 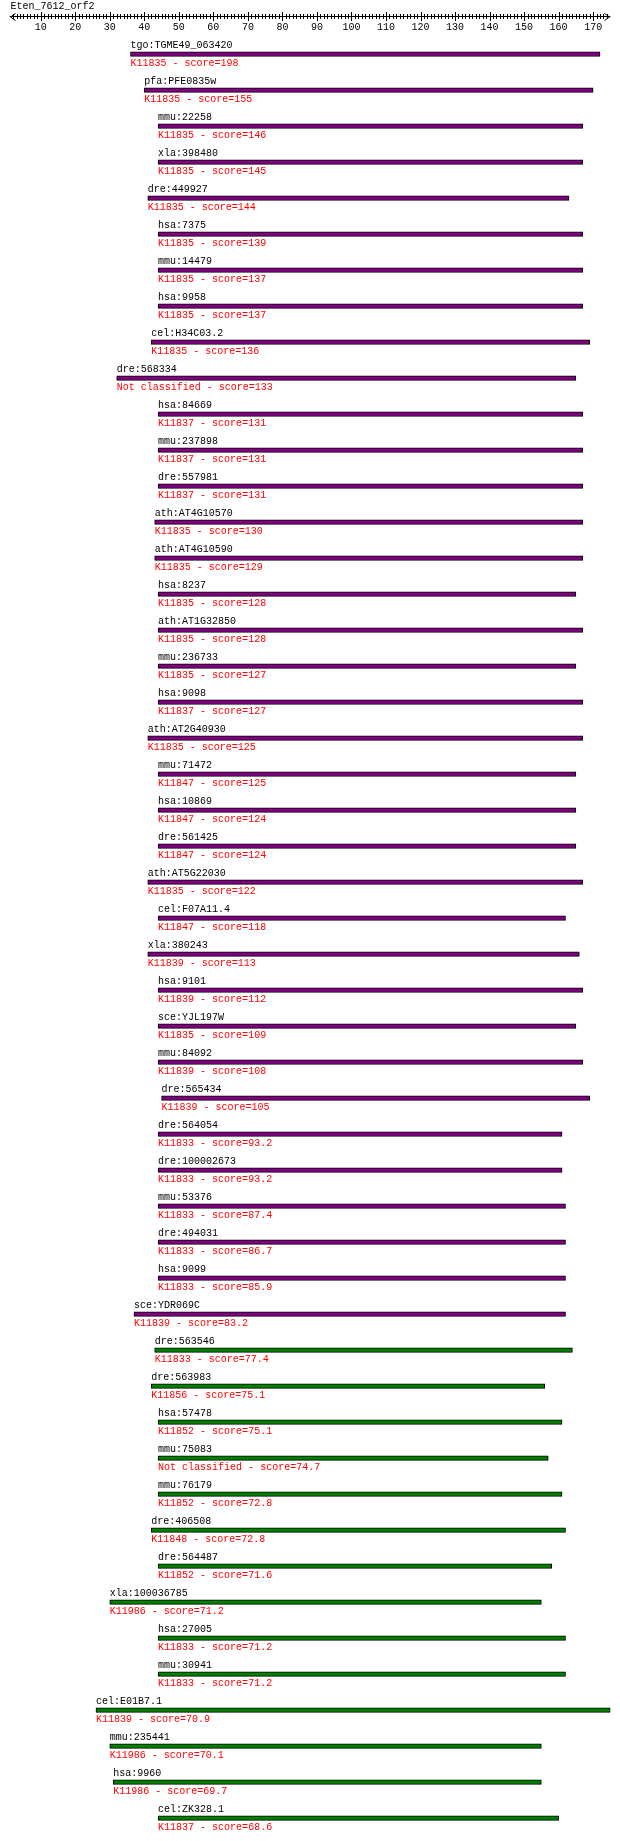 I want to click on y-tick-label: dre:557981, so click(x=188, y=477).